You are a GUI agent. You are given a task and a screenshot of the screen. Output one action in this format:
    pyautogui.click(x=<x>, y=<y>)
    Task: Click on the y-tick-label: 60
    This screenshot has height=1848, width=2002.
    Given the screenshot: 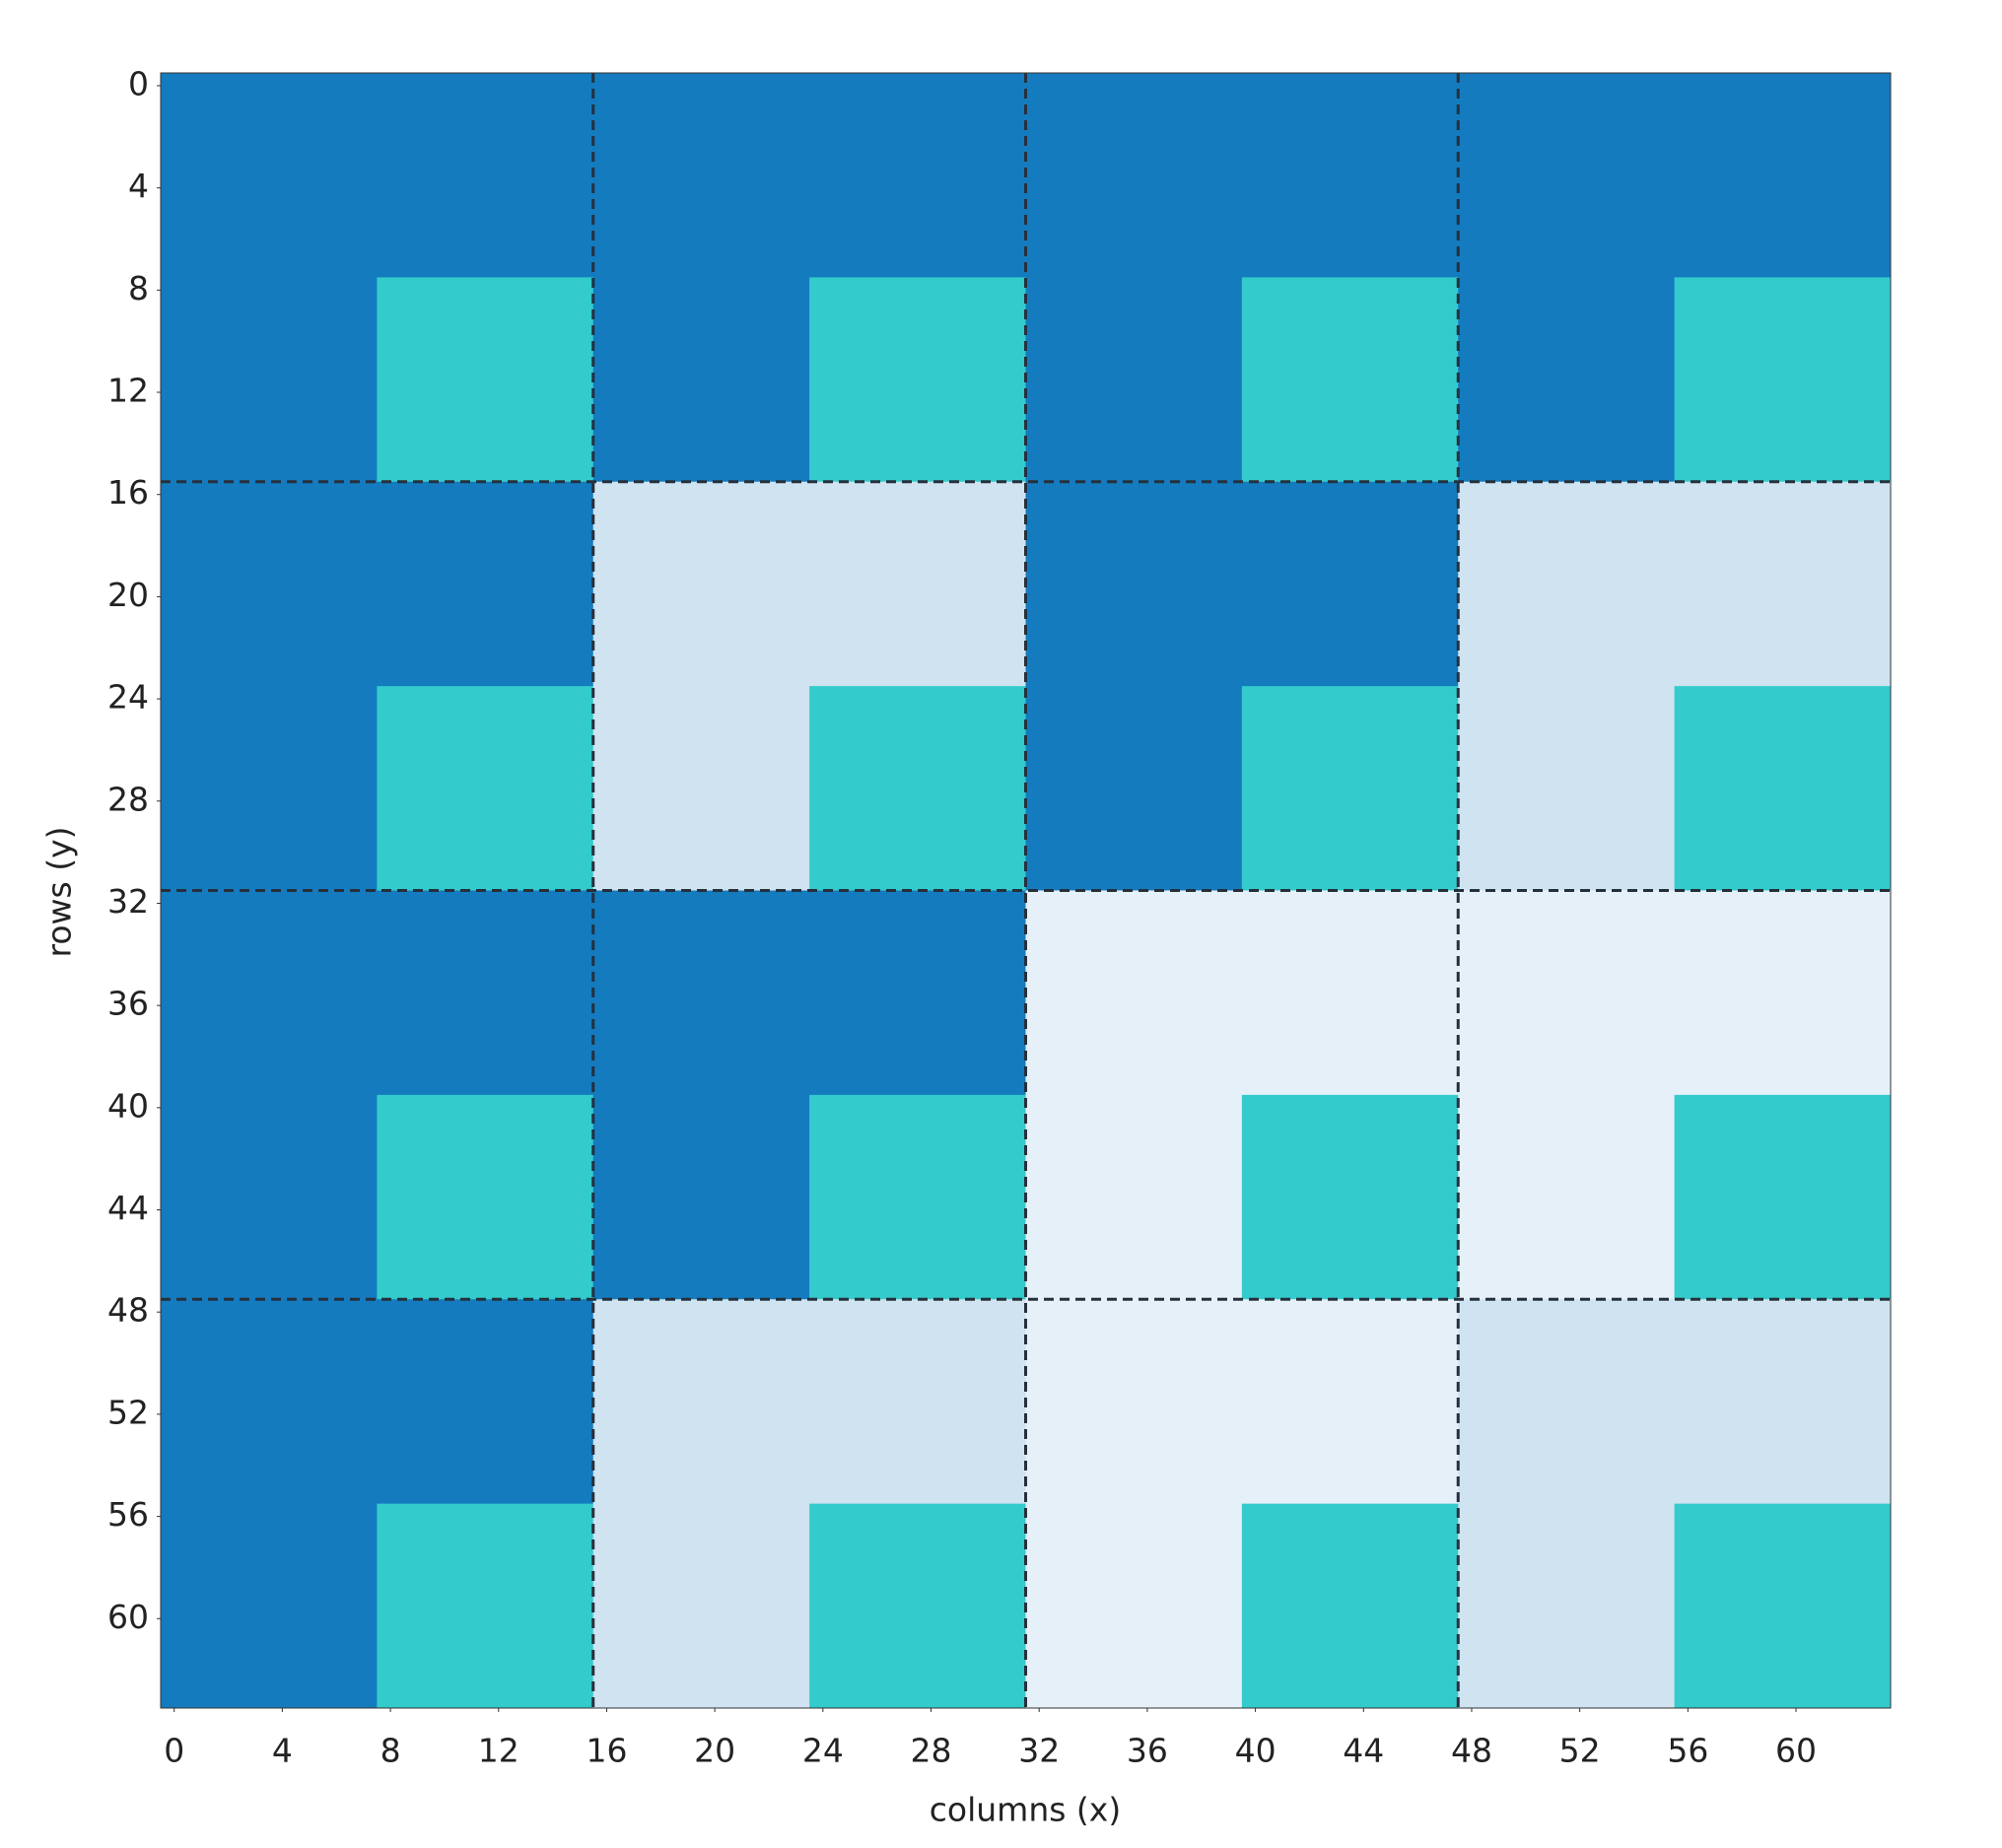 What is the action you would take?
    pyautogui.click(x=128, y=1617)
    